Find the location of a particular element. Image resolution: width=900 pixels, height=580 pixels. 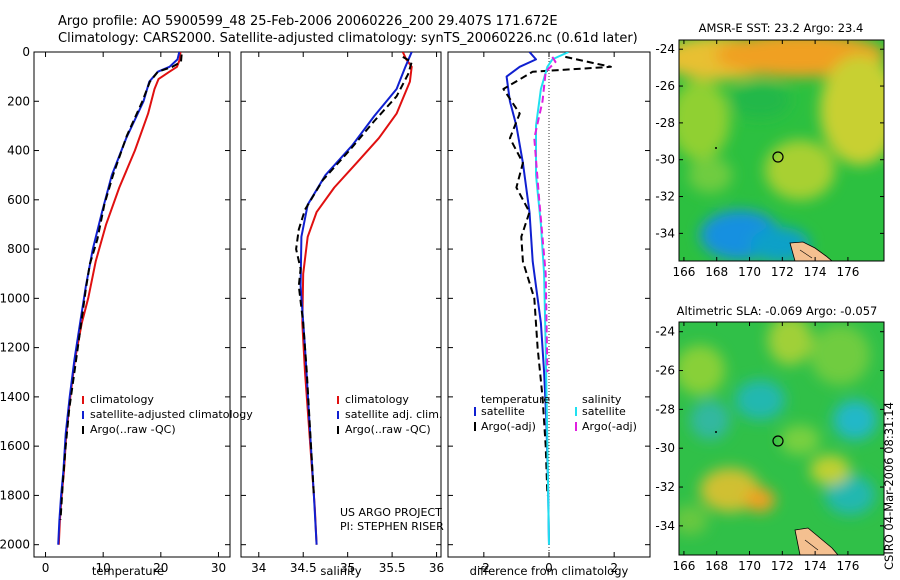

sla-map-frame is located at coordinates (781, 438).